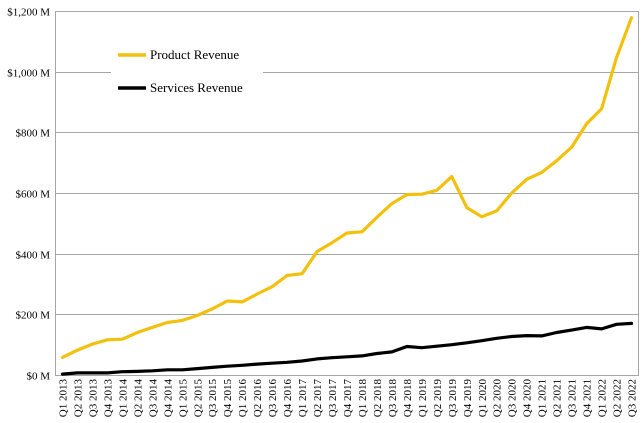  Describe the element at coordinates (213, 398) in the screenshot. I see `x-tick-label: Q3 2015` at that location.